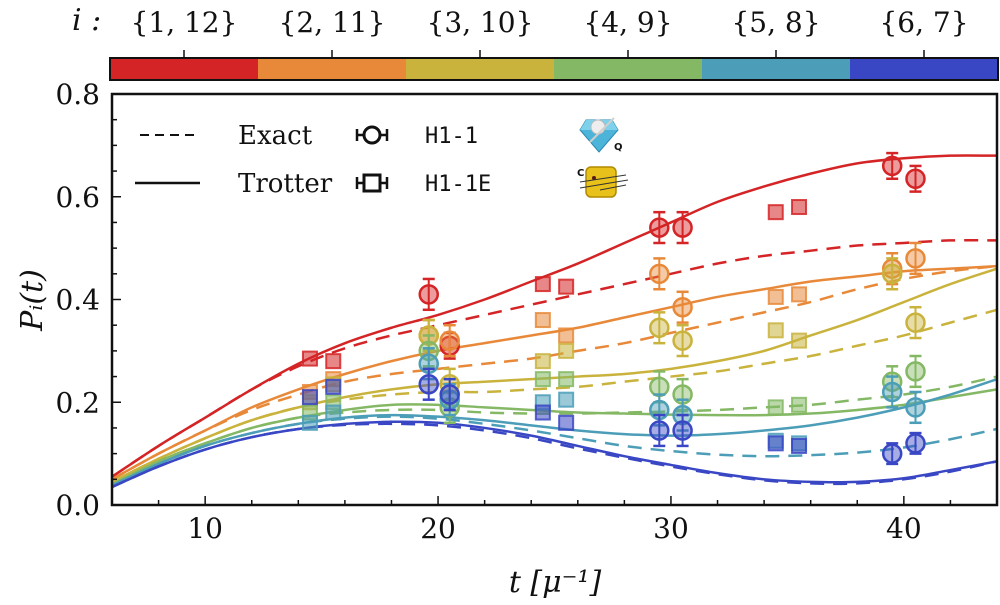 The height and width of the screenshot is (605, 1000). What do you see at coordinates (382, 158) in the screenshot?
I see `legend: Exact Trotter H1-1 H1-1E Q` at bounding box center [382, 158].